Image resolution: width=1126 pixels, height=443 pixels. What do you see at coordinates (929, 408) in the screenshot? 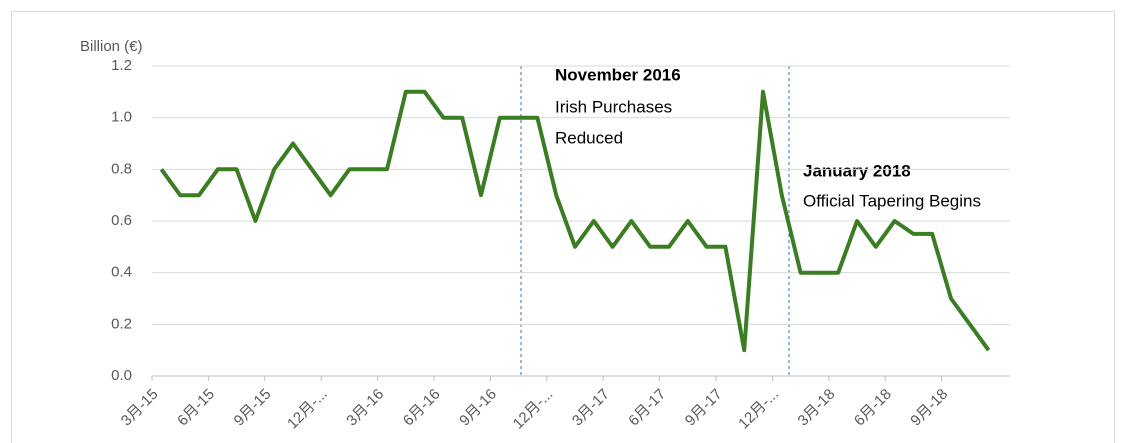
I see `x-tick-label: 9月-18` at bounding box center [929, 408].